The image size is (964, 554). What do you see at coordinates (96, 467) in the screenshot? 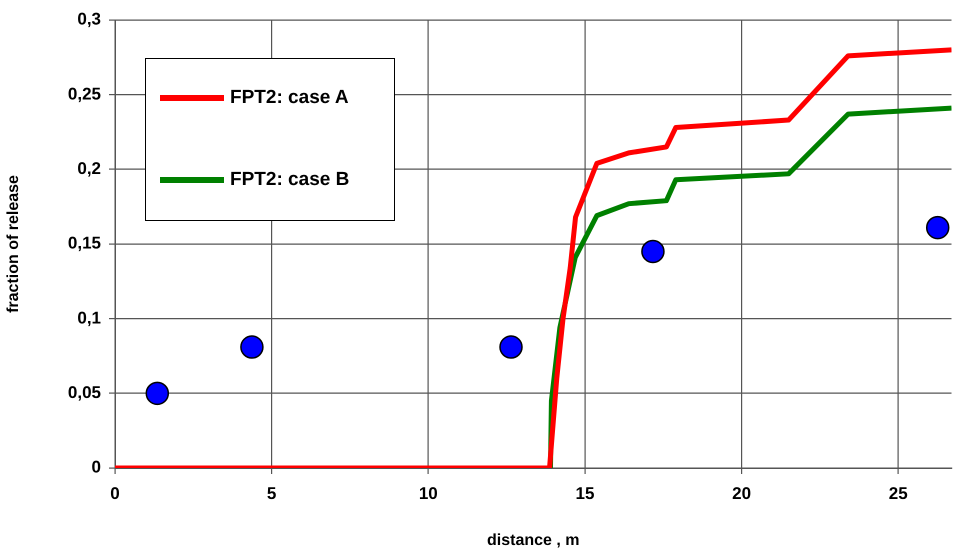
I see `y-tick-label: 0` at bounding box center [96, 467].